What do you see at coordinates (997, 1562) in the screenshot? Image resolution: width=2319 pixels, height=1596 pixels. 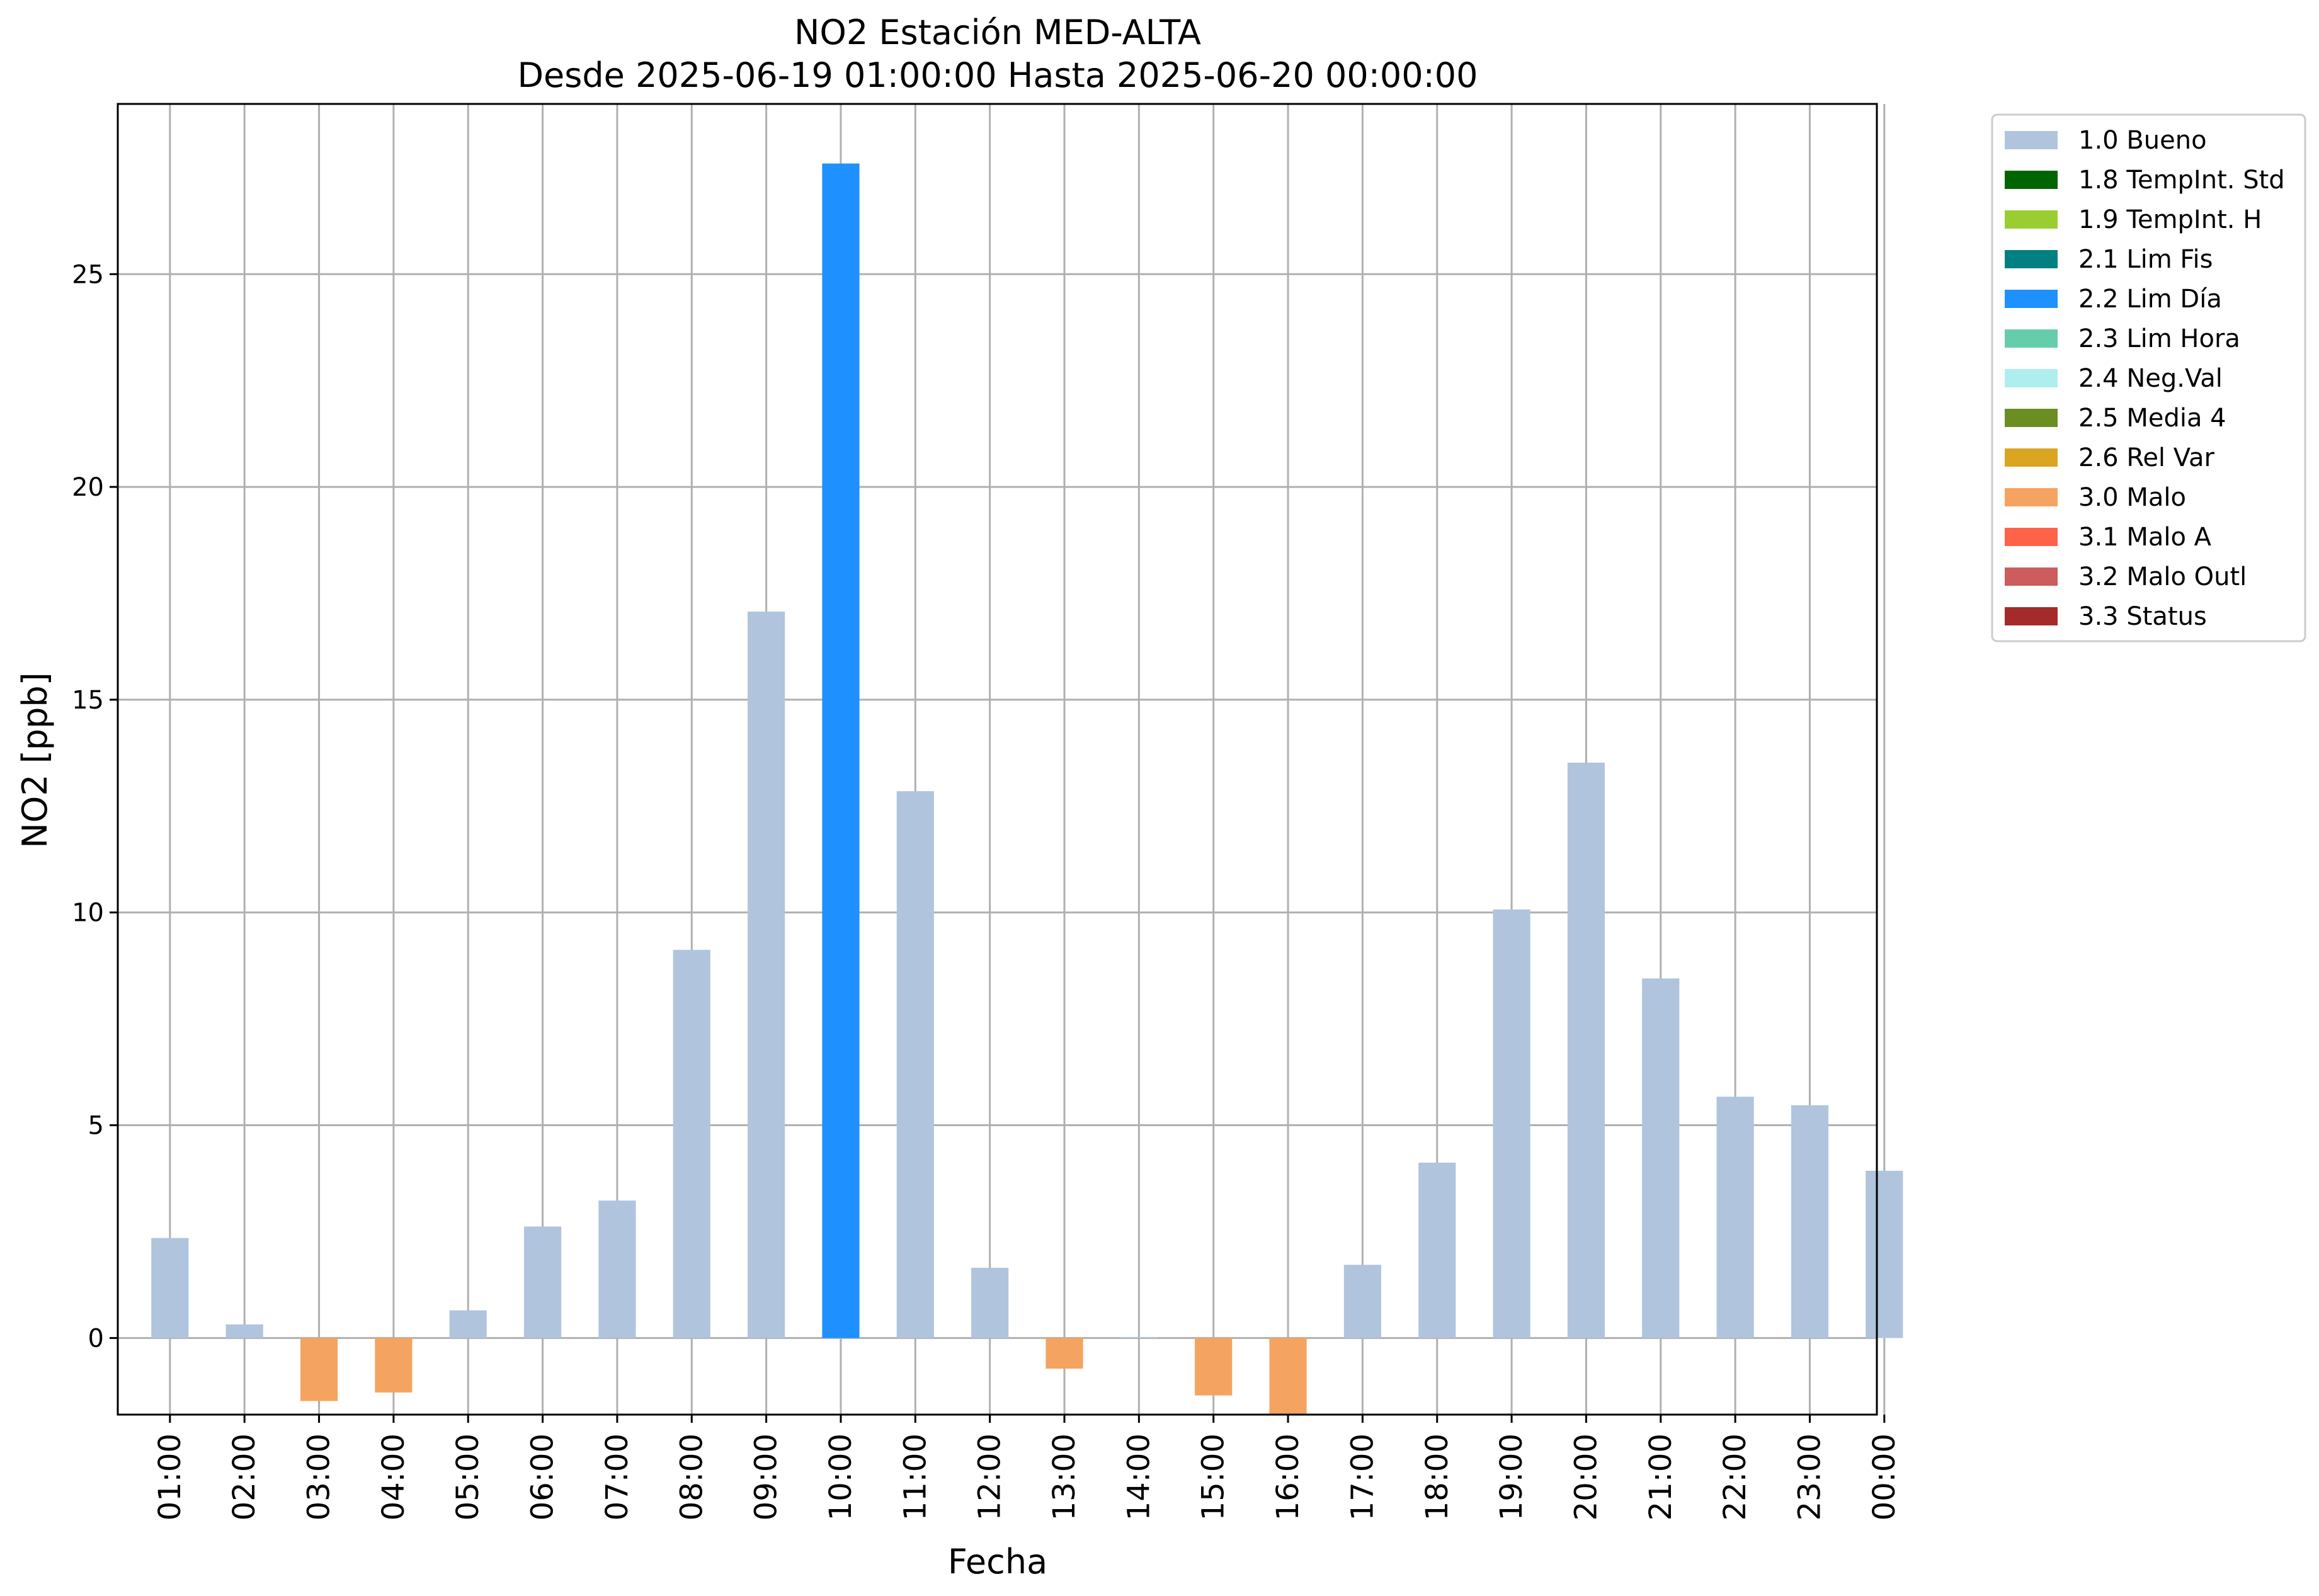 I see `x-axis-label: Fecha` at bounding box center [997, 1562].